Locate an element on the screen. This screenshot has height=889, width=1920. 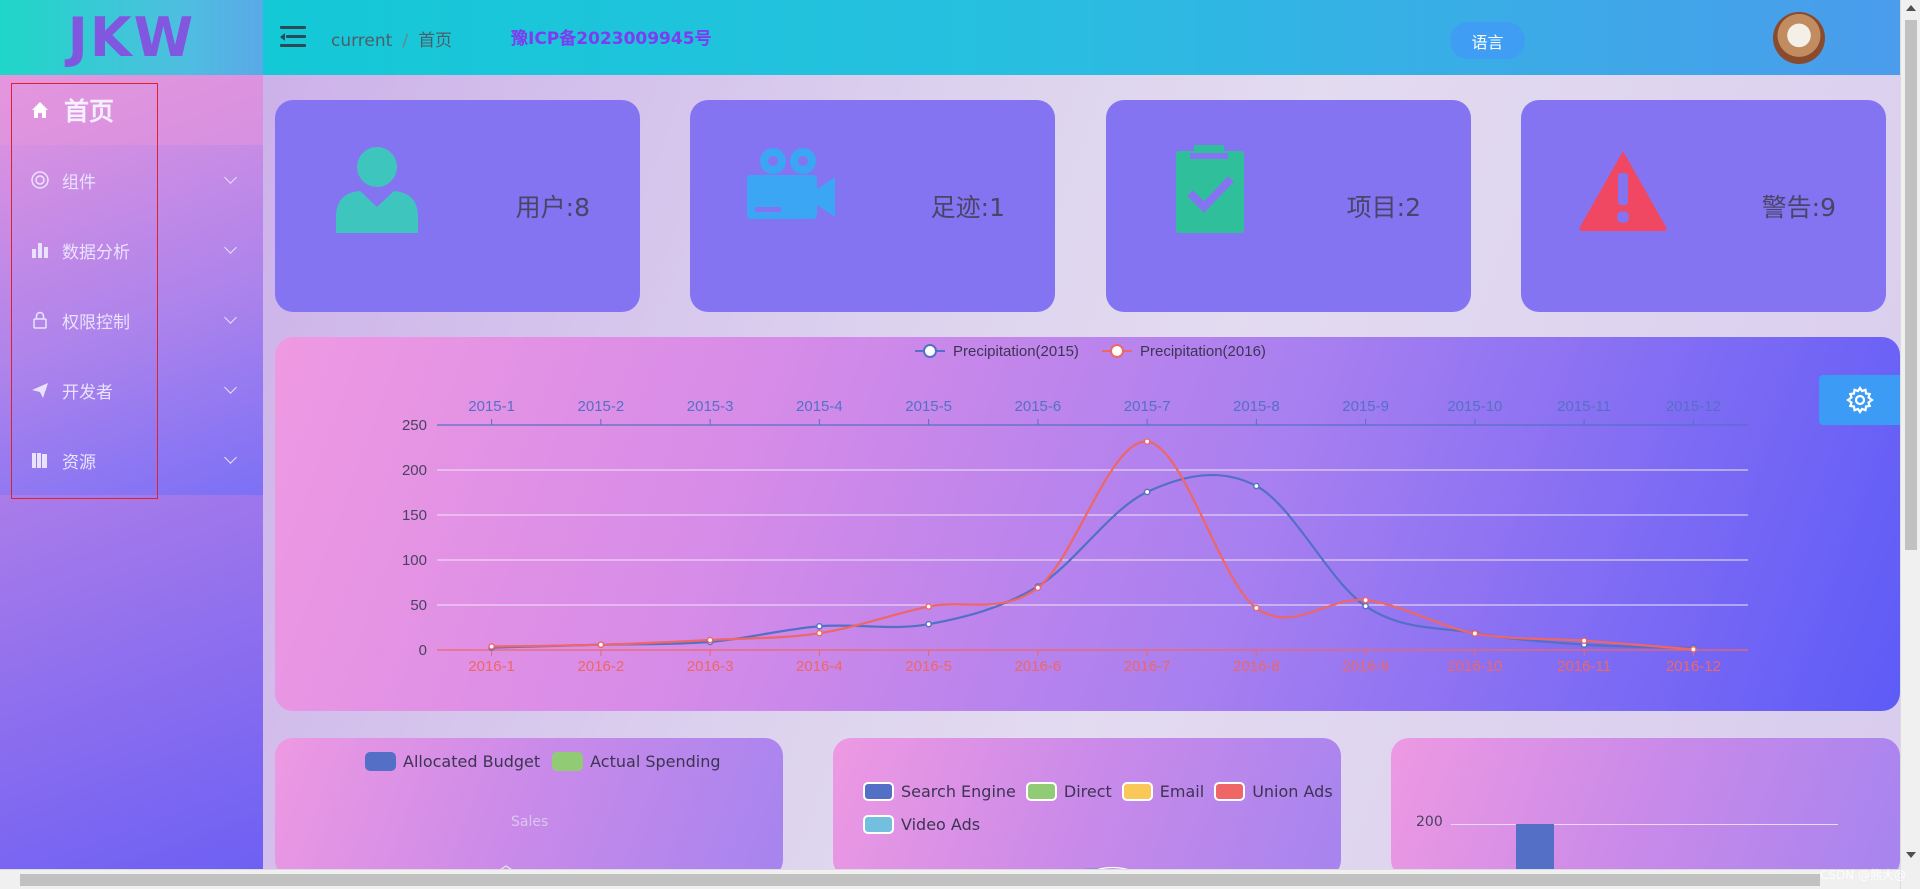
x-bottom-tick-label: 2016-3 is located at coordinates (710, 666).